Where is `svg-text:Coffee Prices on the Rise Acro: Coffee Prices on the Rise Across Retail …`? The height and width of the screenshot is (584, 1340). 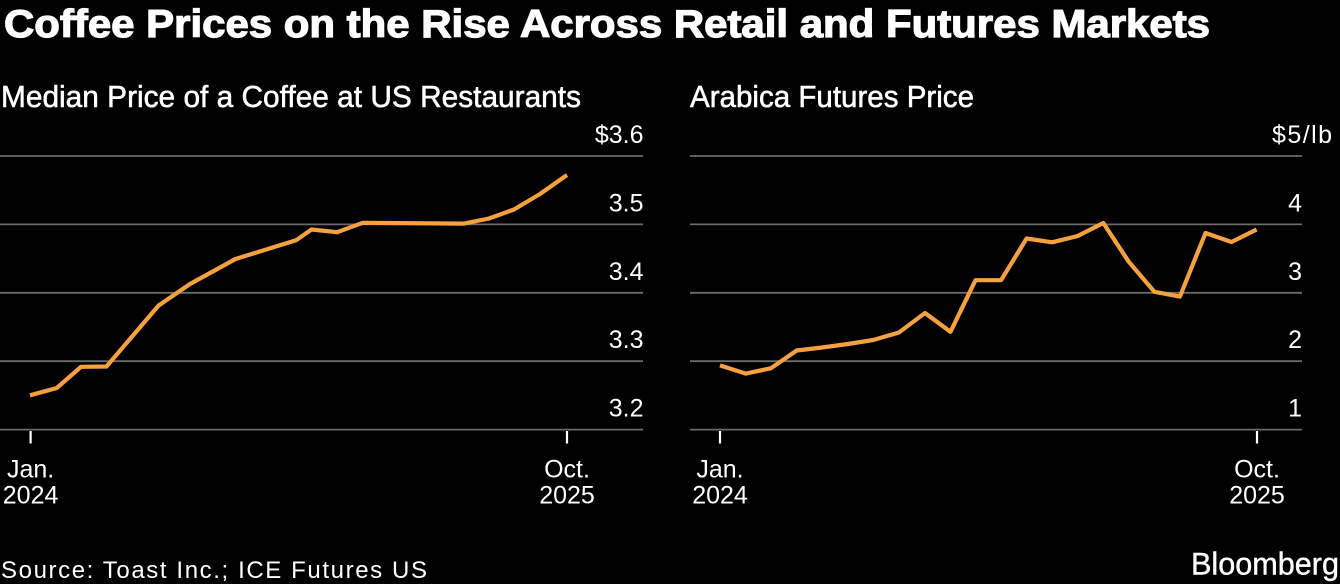 svg-text:Coffee Prices on the Rise Acro: Coffee Prices on the Rise Across Retail … is located at coordinates (607, 24).